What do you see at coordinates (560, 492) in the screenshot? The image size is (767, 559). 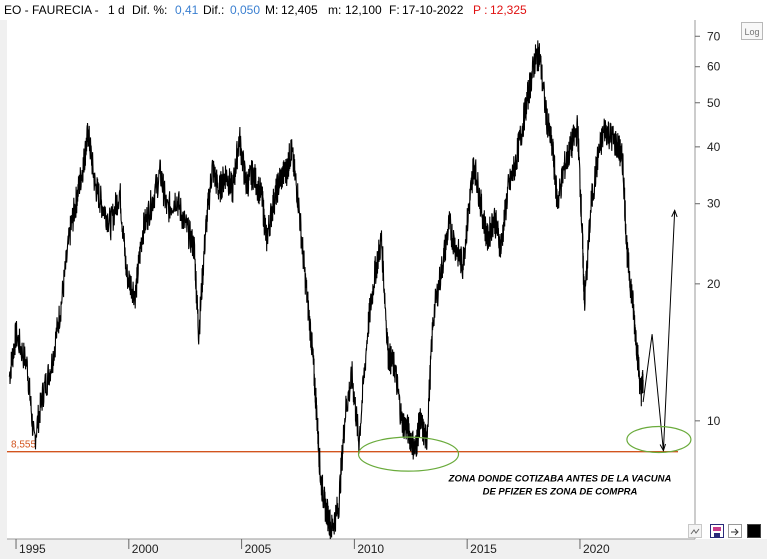 I see `annotation-text: DE PFIZER ES ZONA DE COMPRA` at bounding box center [560, 492].